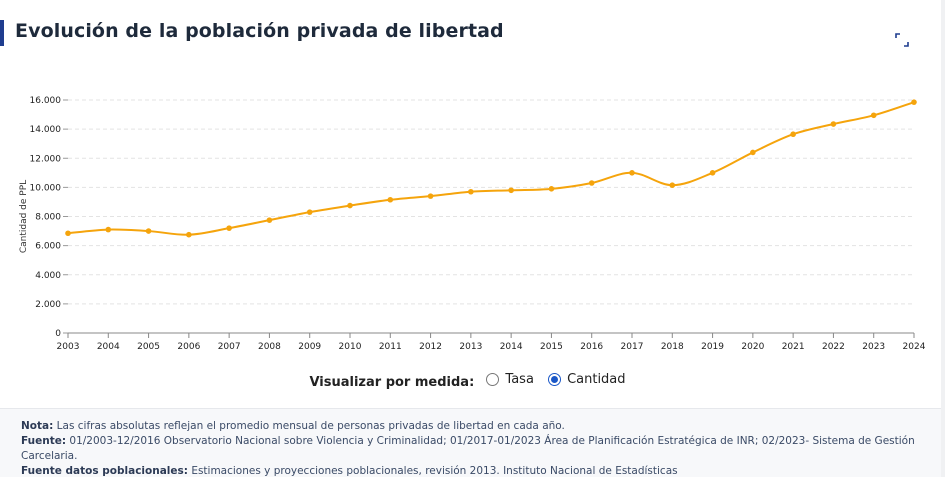 The width and height of the screenshot is (945, 479). I want to click on measure-toggle: Visualizar por medida: Tasa Cantidad, so click(472, 381).